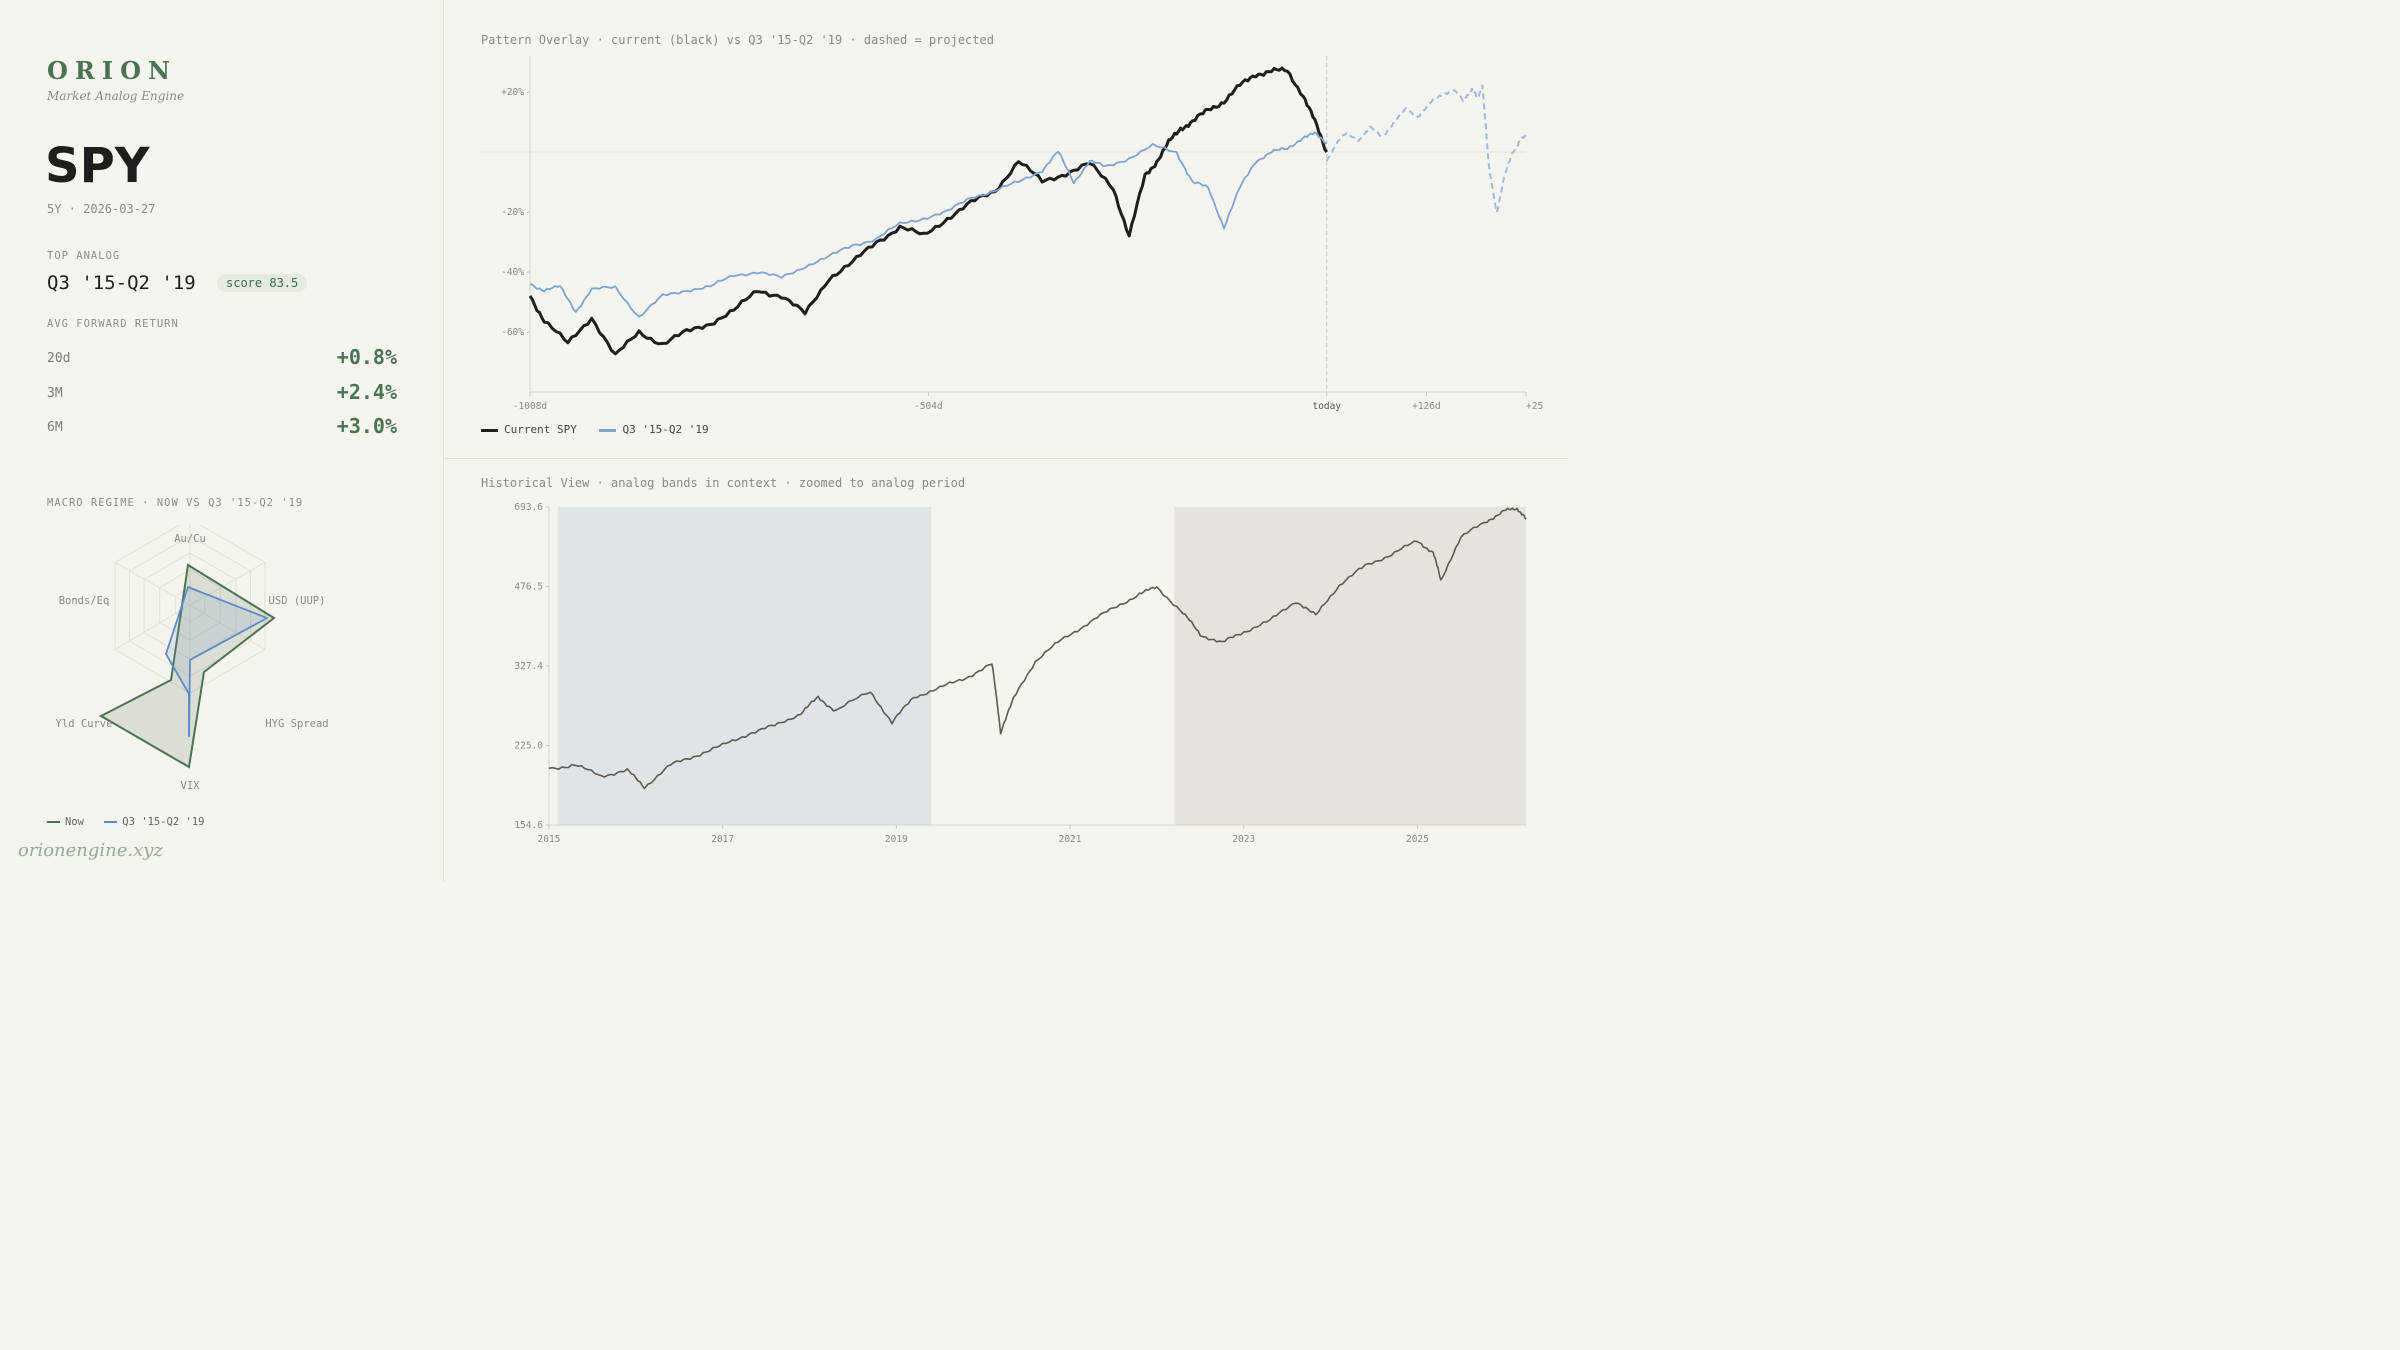  Describe the element at coordinates (528, 825) in the screenshot. I see `y-tick-label: 154.6` at that location.